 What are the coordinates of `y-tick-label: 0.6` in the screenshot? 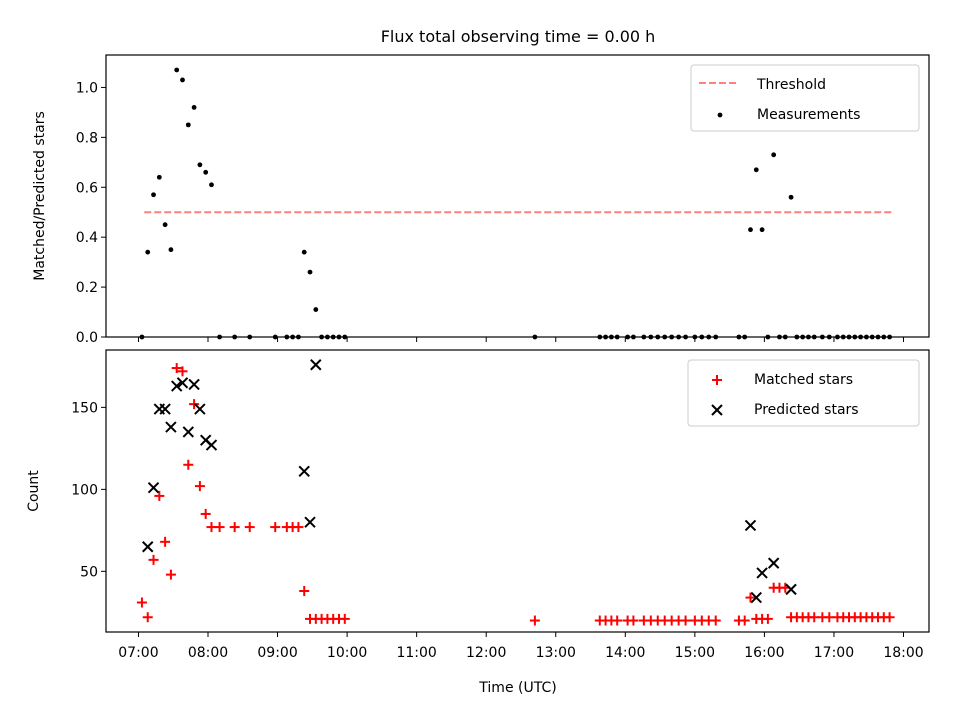 It's located at (87, 188).